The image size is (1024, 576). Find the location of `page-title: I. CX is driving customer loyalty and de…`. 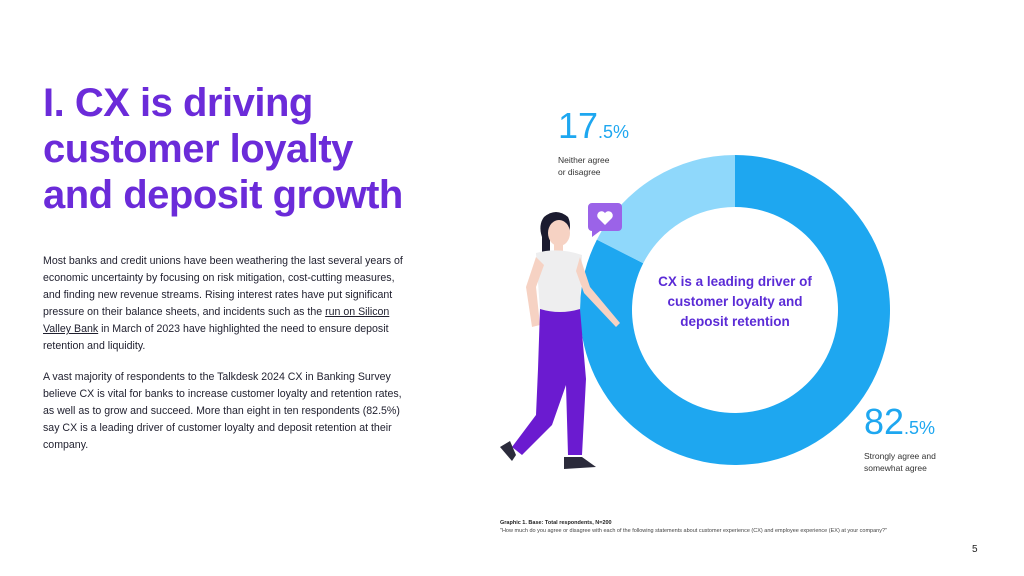

page-title: I. CX is driving customer loyalty and de… is located at coordinates (253, 149).